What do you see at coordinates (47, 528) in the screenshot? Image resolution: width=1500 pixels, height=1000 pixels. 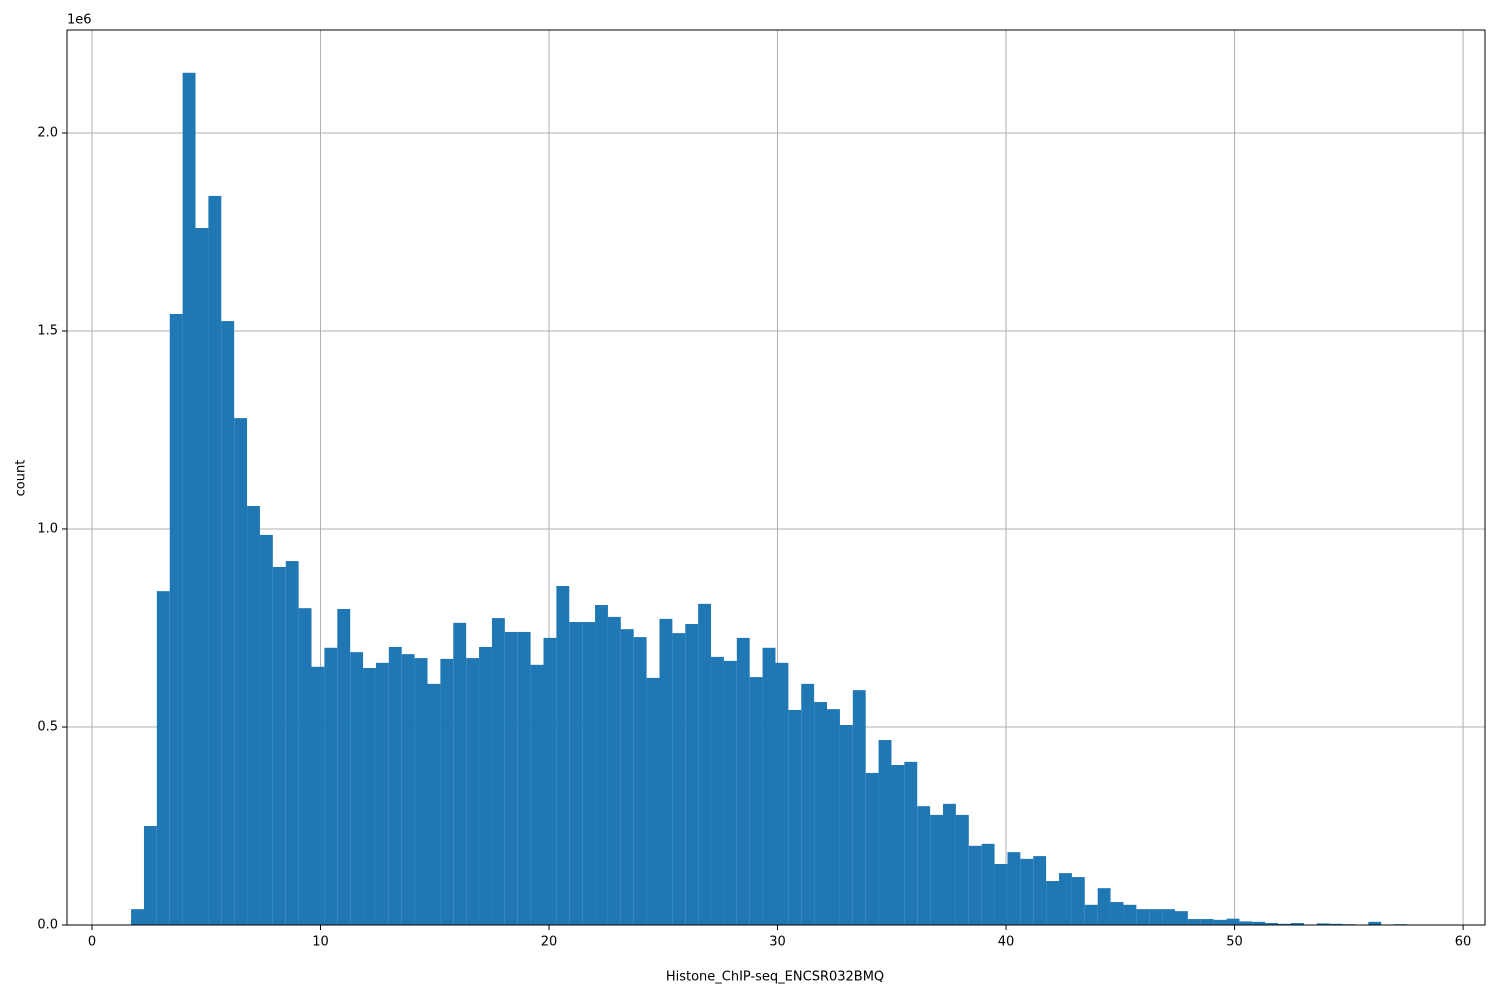 I see `y-tick-label: 1.0` at bounding box center [47, 528].